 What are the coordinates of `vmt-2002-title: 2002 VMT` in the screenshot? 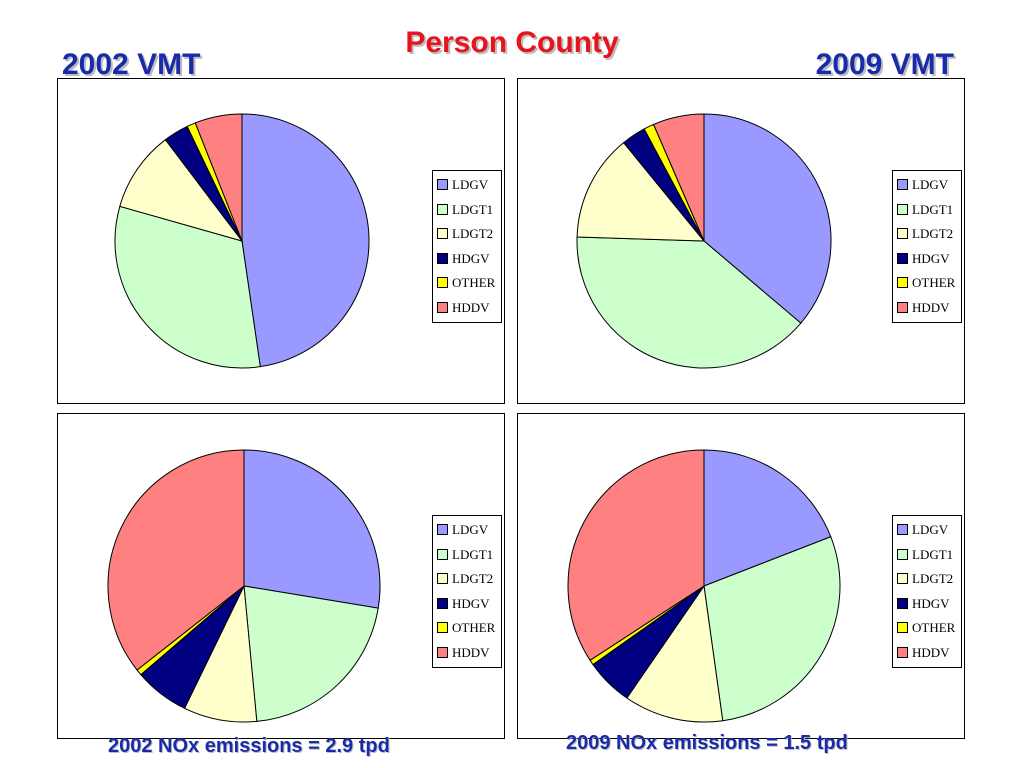 It's located at (131, 64).